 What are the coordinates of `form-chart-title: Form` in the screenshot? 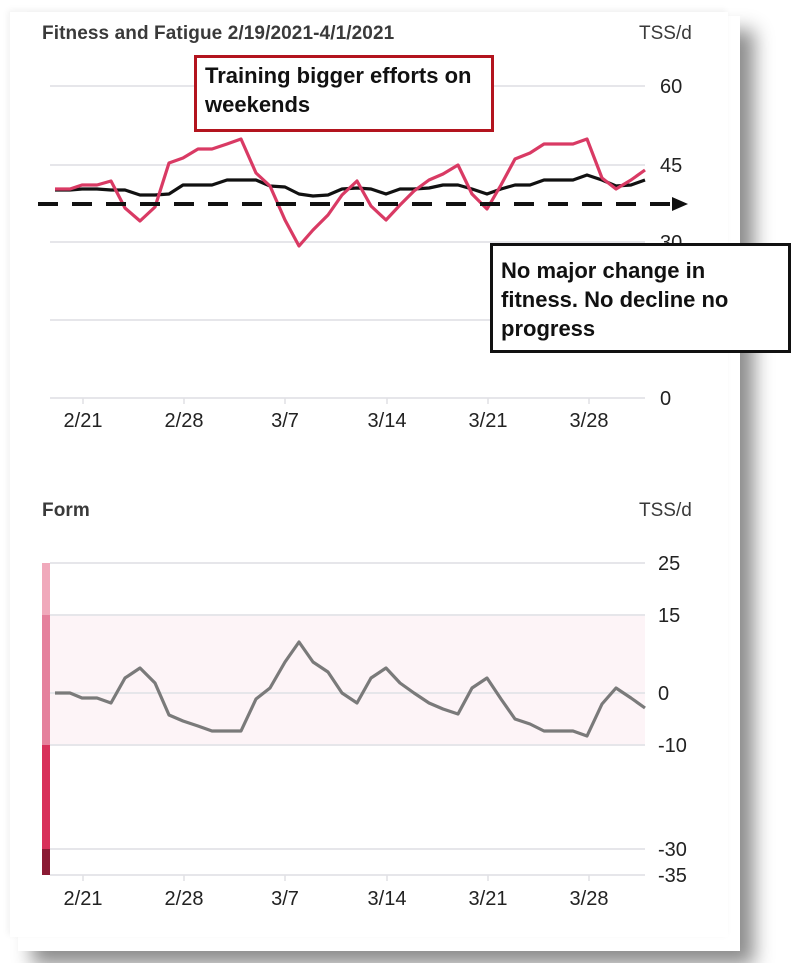 It's located at (66, 510).